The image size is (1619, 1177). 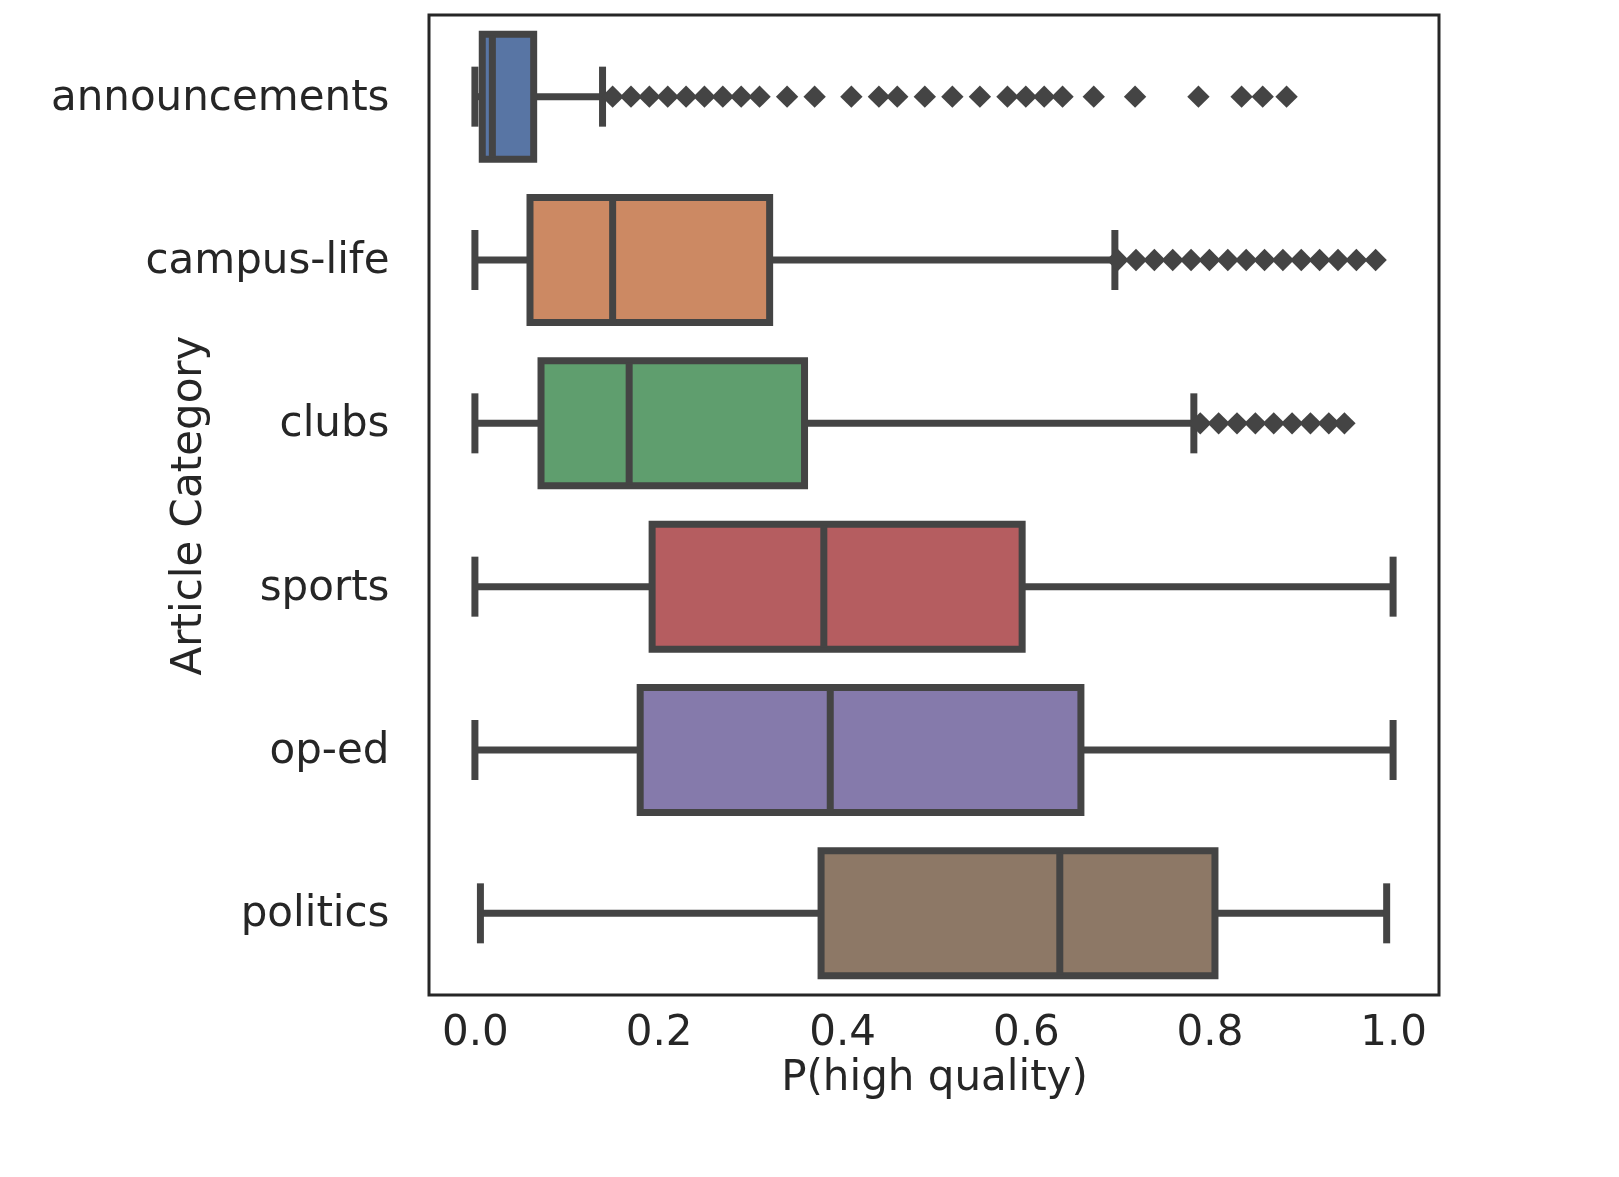 I want to click on y-tick-label: announcements, so click(x=220, y=95).